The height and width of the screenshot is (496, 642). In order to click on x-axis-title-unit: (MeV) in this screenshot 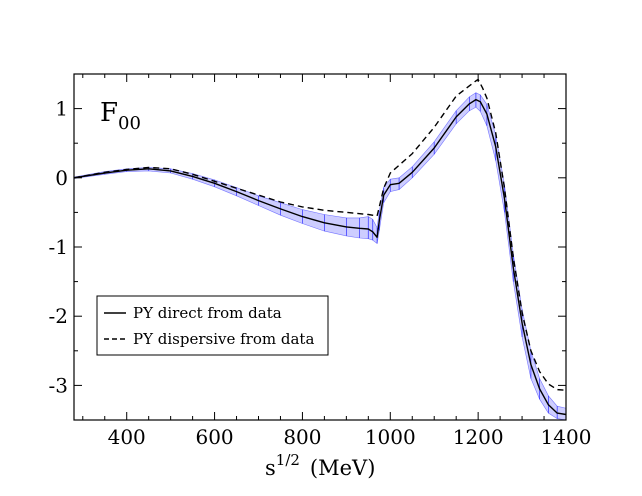, I will do `click(342, 468)`.